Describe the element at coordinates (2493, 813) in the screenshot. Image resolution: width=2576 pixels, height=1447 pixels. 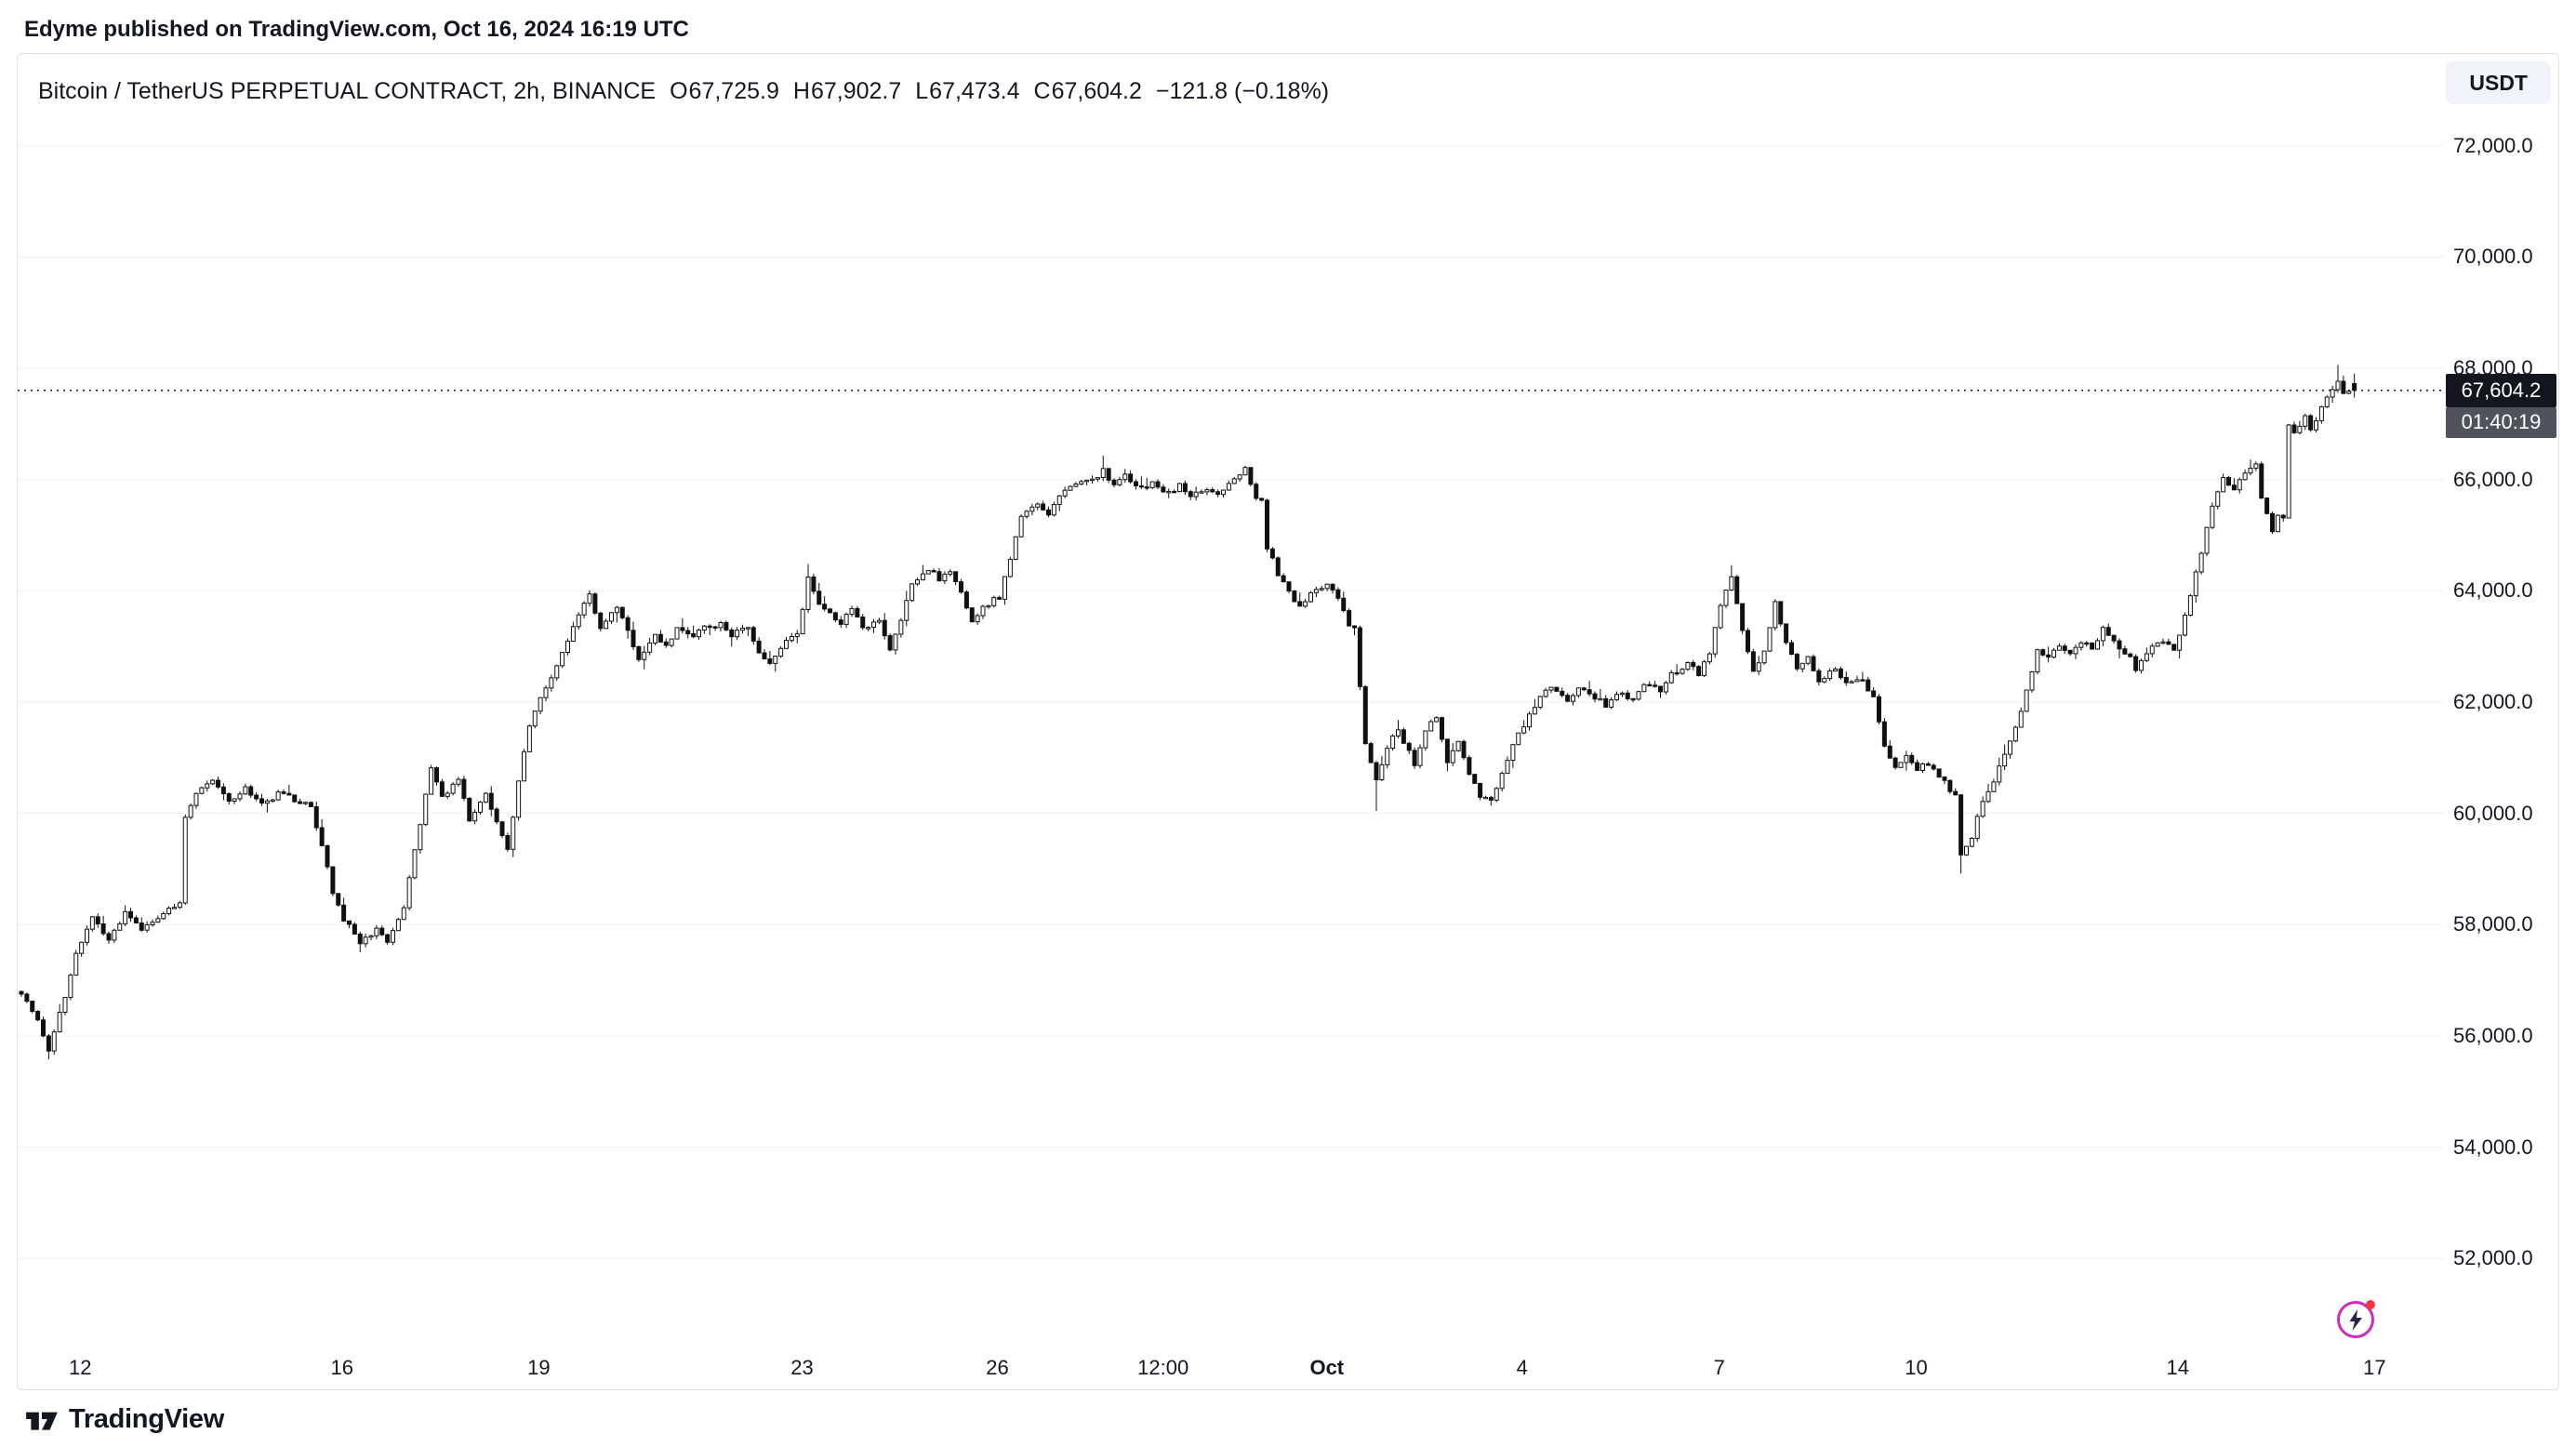
I see `y-axis-label: 60,000.0` at that location.